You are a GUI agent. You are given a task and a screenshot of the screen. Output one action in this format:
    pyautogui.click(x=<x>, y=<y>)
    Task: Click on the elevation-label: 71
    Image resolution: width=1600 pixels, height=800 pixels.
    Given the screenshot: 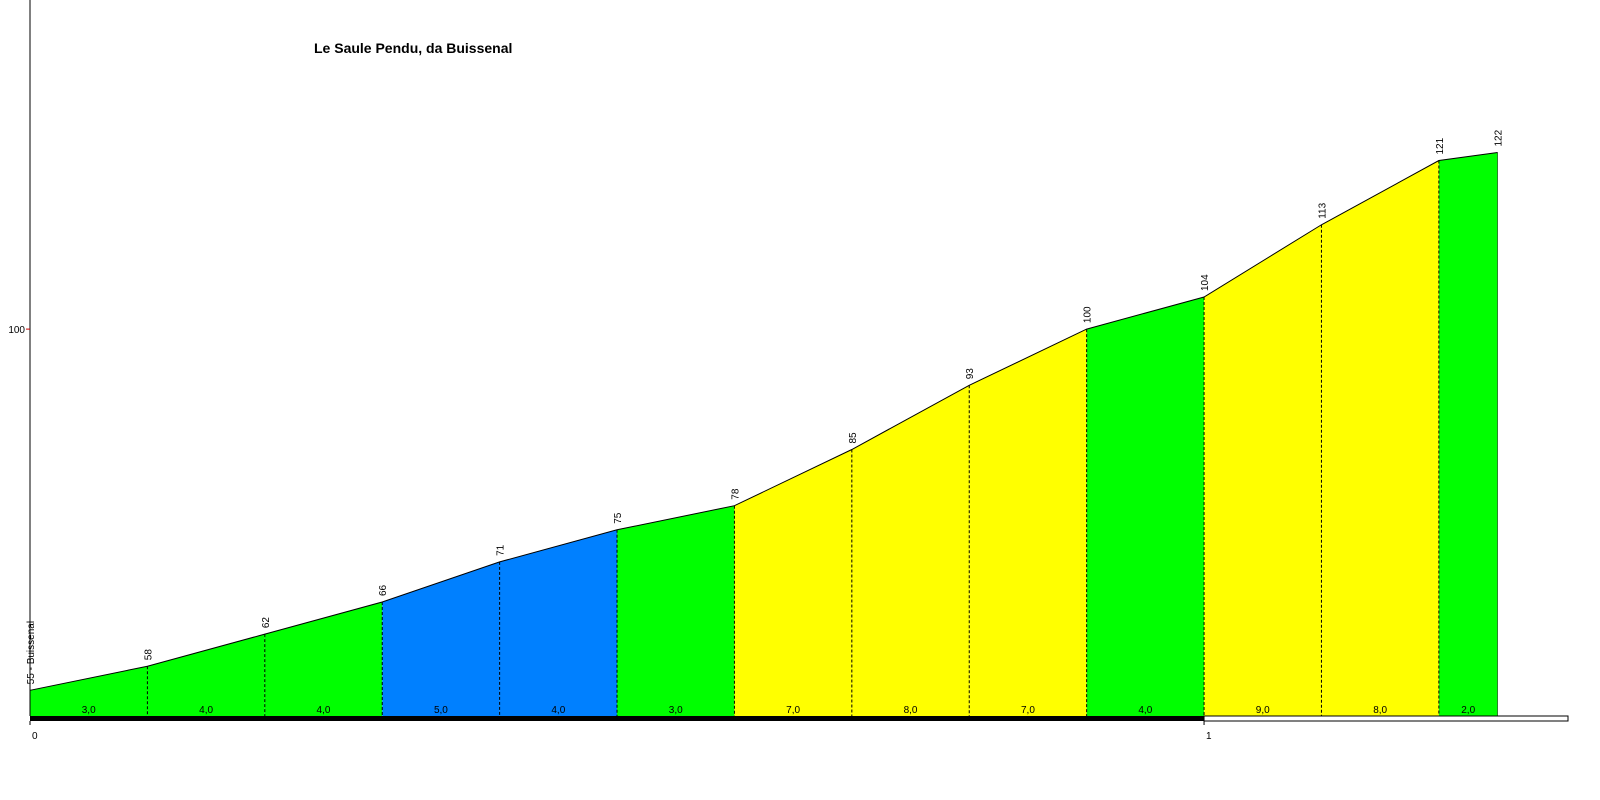 What is the action you would take?
    pyautogui.click(x=501, y=550)
    